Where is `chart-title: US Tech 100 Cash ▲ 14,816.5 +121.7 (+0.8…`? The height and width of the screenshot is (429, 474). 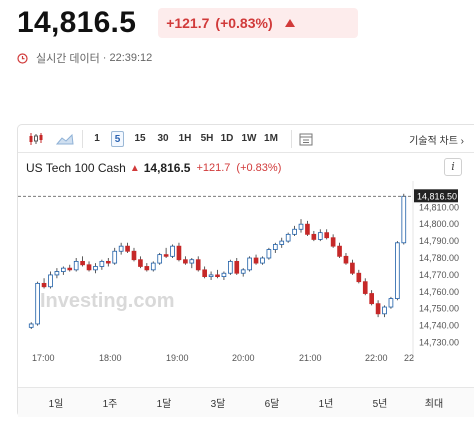 chart-title: US Tech 100 Cash ▲ 14,816.5 +121.7 (+0.8… is located at coordinates (153, 168).